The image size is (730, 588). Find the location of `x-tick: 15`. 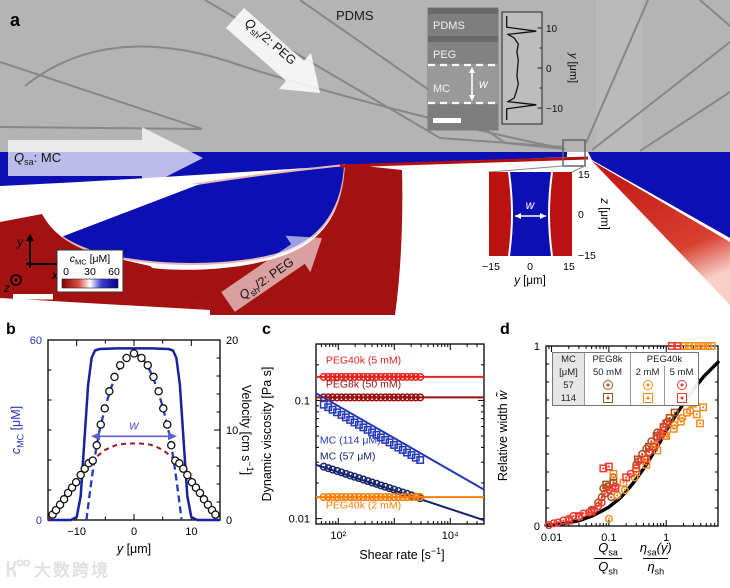

x-tick: 15 is located at coordinates (569, 267).